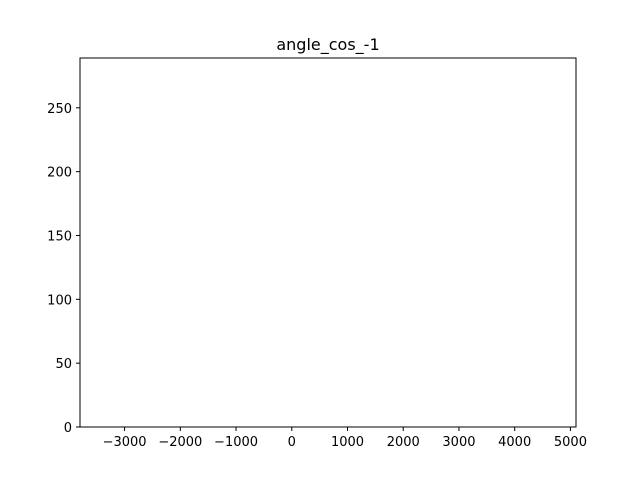 This screenshot has height=485, width=640. I want to click on x-tick-label: 5000, so click(570, 442).